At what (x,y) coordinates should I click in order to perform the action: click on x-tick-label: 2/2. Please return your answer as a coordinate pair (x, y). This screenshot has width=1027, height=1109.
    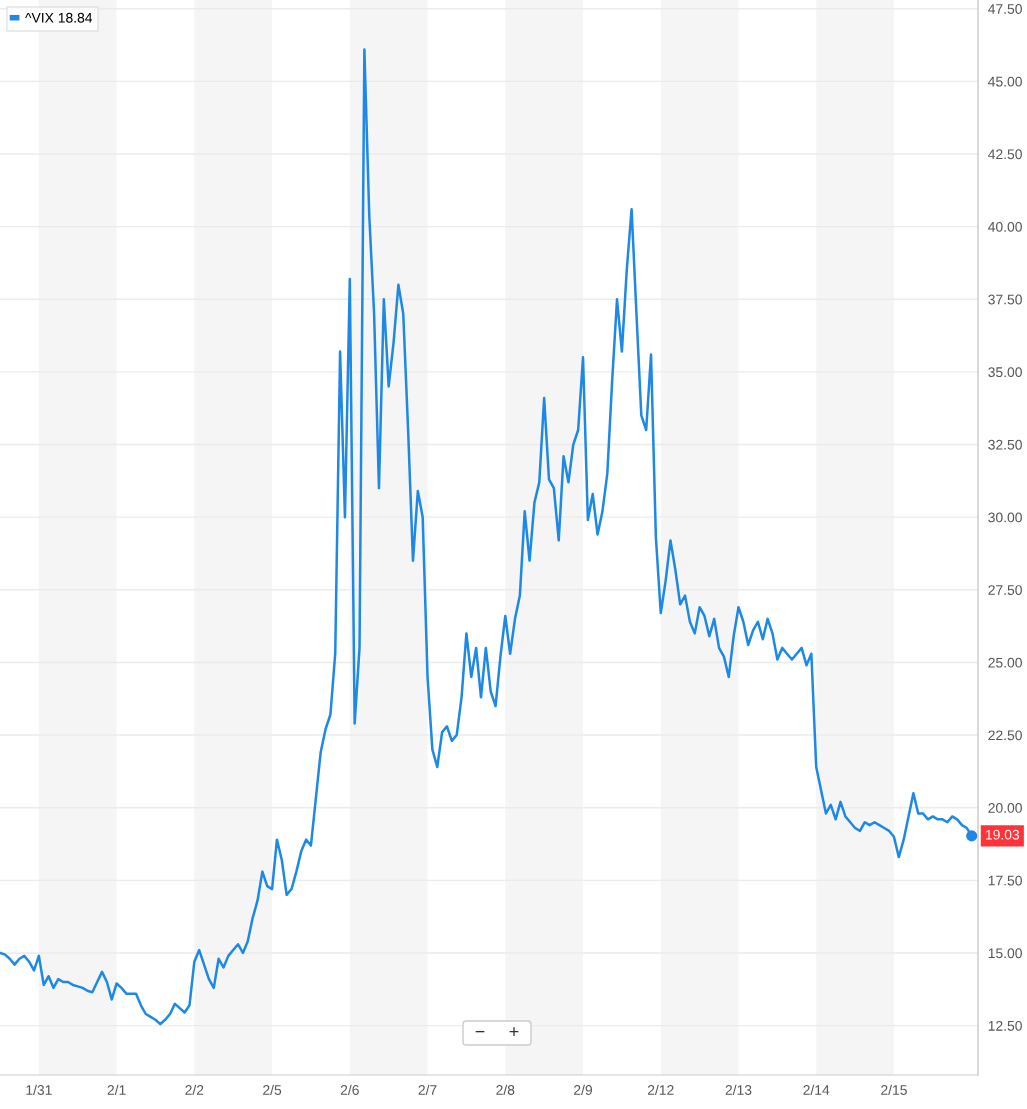
    Looking at the image, I should click on (194, 1089).